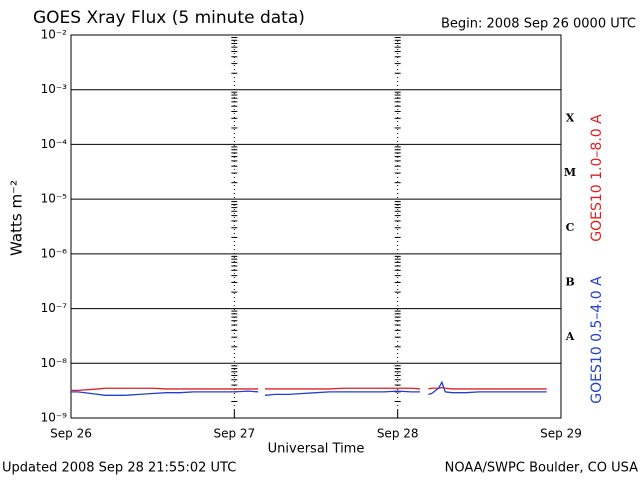  I want to click on y-axis-label: Watts m⁻², so click(17, 218).